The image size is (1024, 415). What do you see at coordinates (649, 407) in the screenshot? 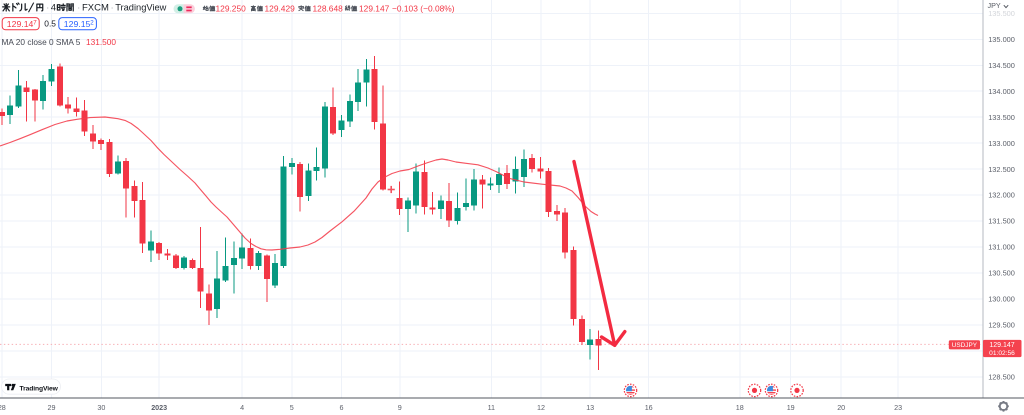
I see `svg-text: 16` at bounding box center [649, 407].